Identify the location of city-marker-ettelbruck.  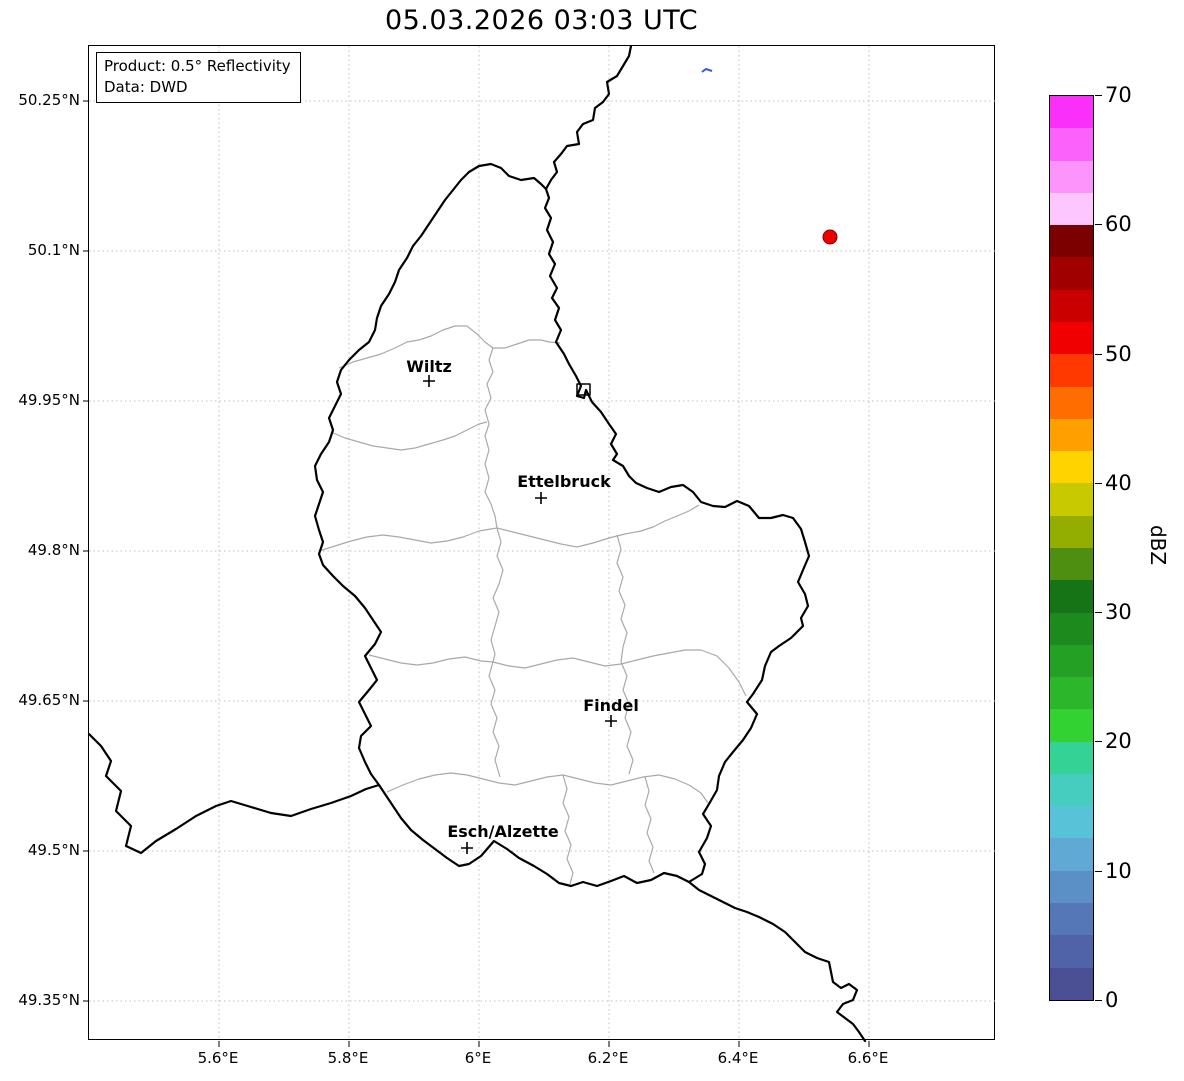
(541, 498).